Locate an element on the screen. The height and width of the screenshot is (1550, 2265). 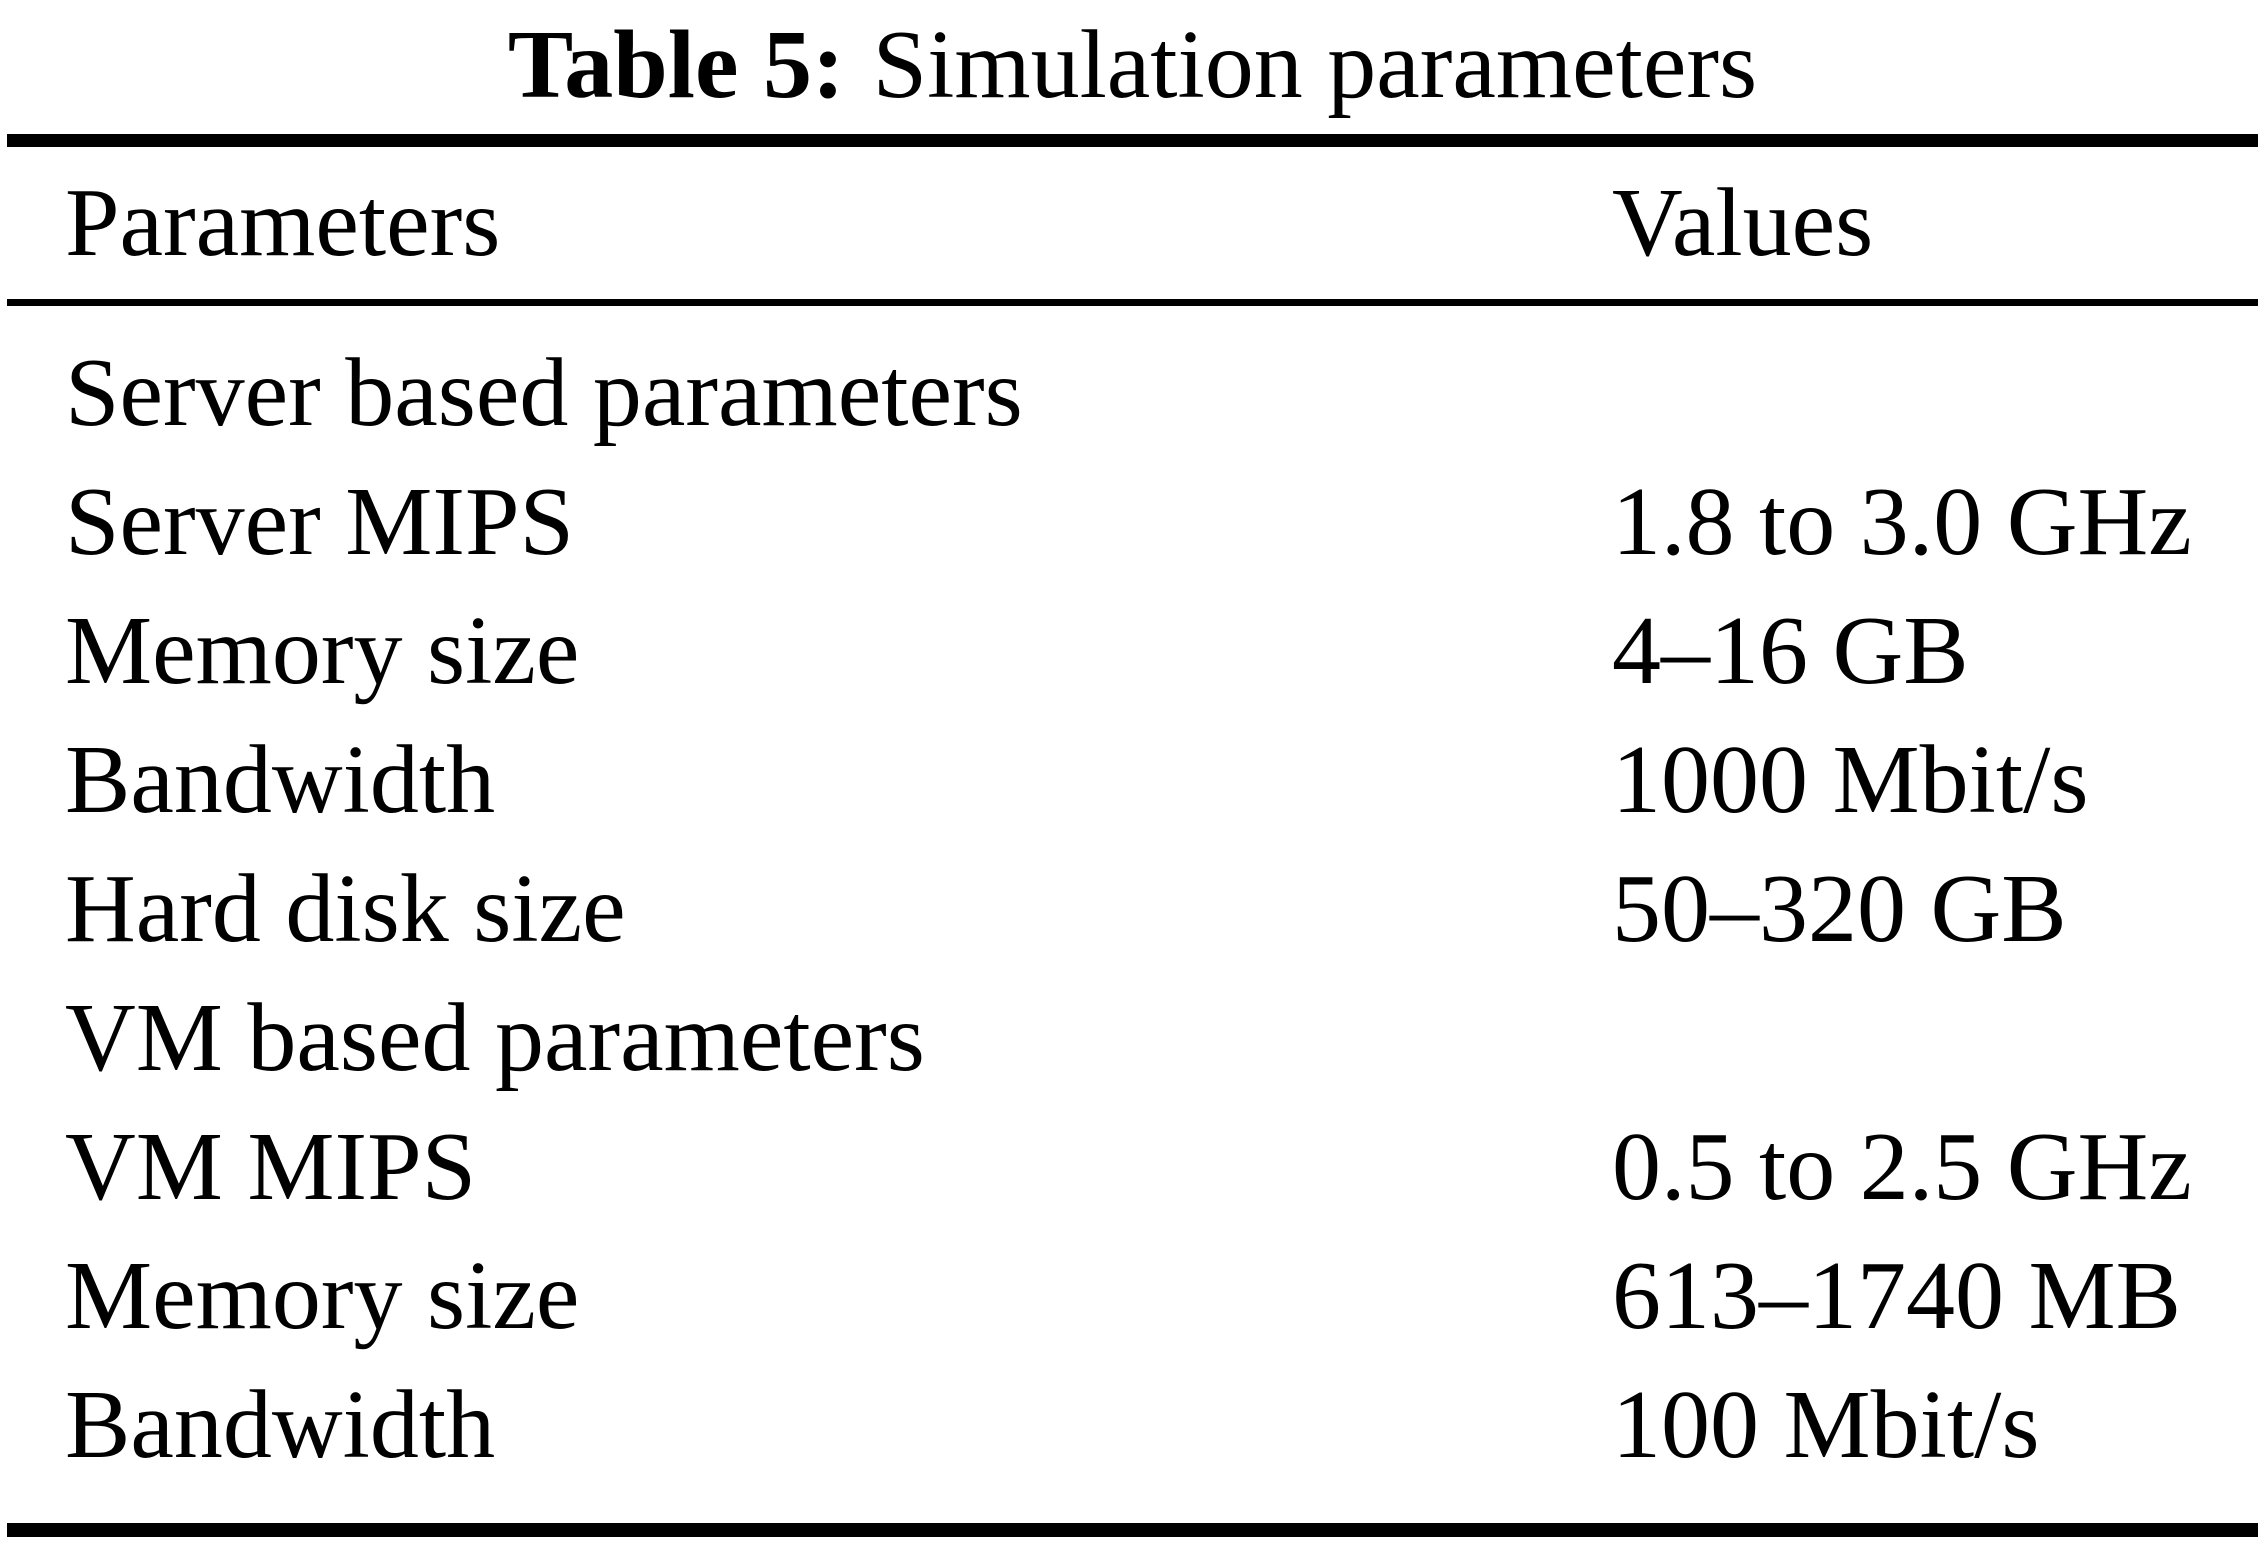
value-cell: 1000 Mbit/s is located at coordinates (1850, 779).